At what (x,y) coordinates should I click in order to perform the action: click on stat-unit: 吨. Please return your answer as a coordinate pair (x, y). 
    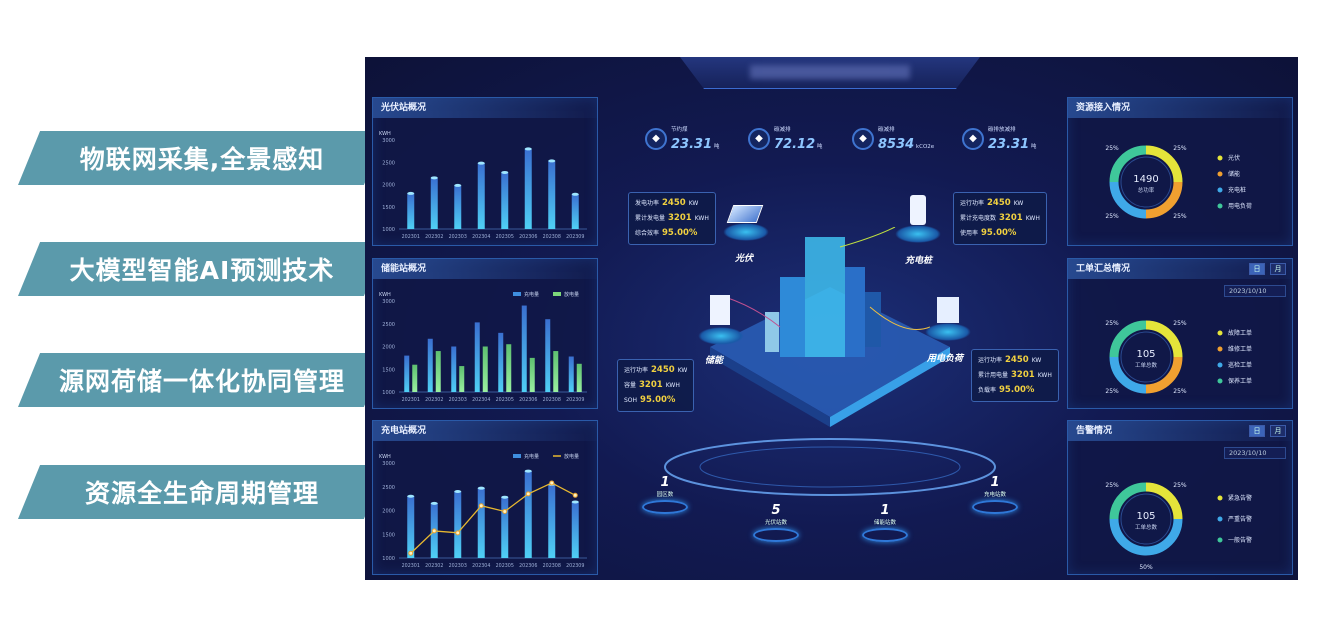
    Looking at the image, I should click on (716, 147).